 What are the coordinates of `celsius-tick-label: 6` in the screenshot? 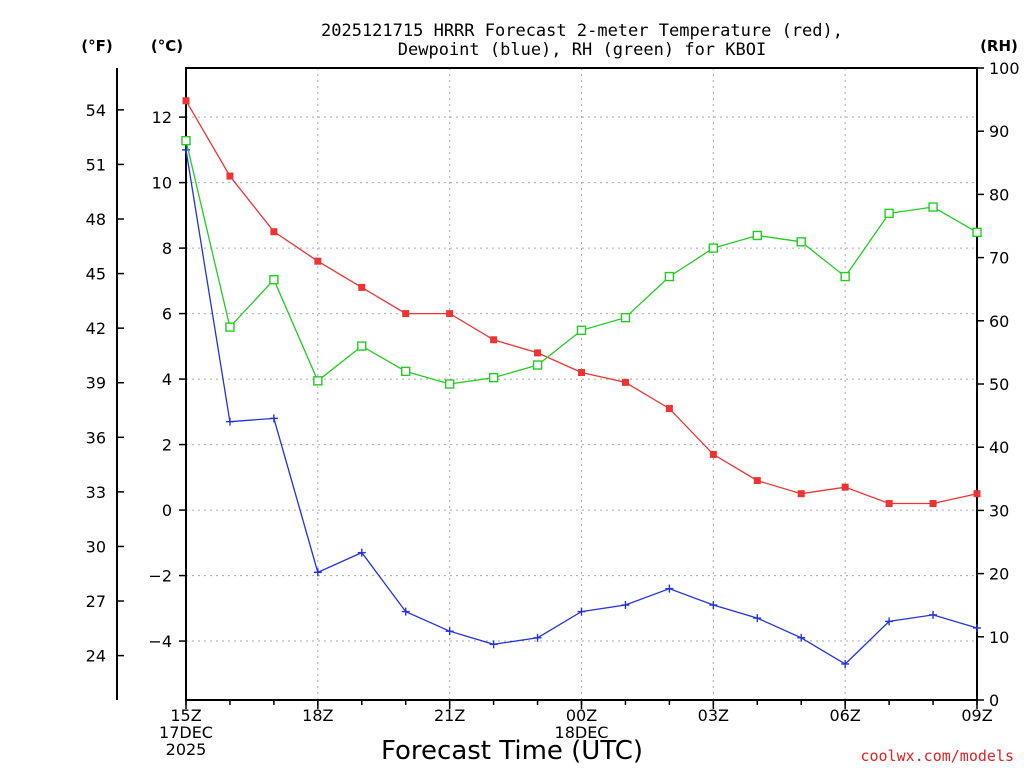 It's located at (167, 314).